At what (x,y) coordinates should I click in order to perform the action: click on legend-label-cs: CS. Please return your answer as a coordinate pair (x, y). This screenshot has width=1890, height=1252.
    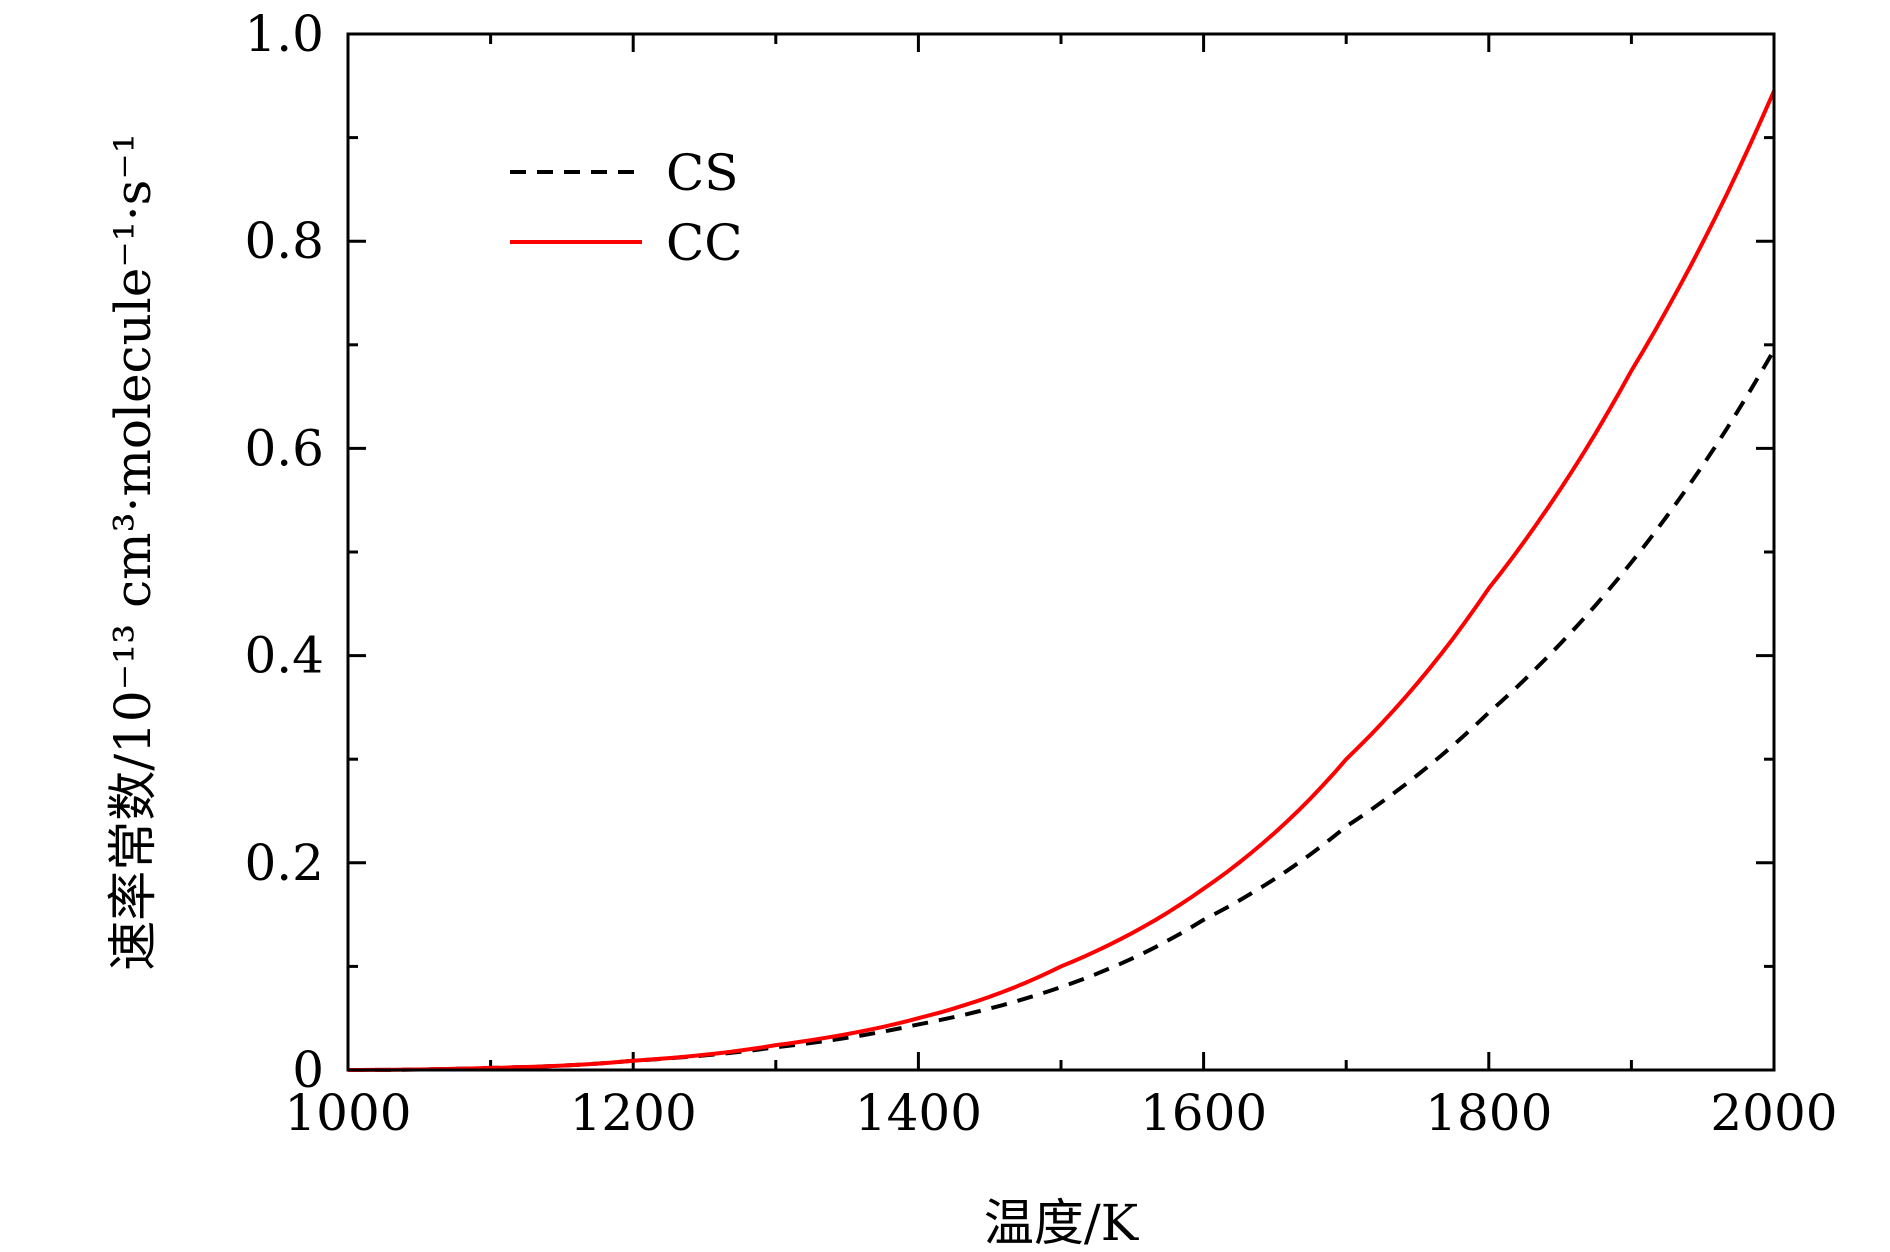
    Looking at the image, I should click on (702, 173).